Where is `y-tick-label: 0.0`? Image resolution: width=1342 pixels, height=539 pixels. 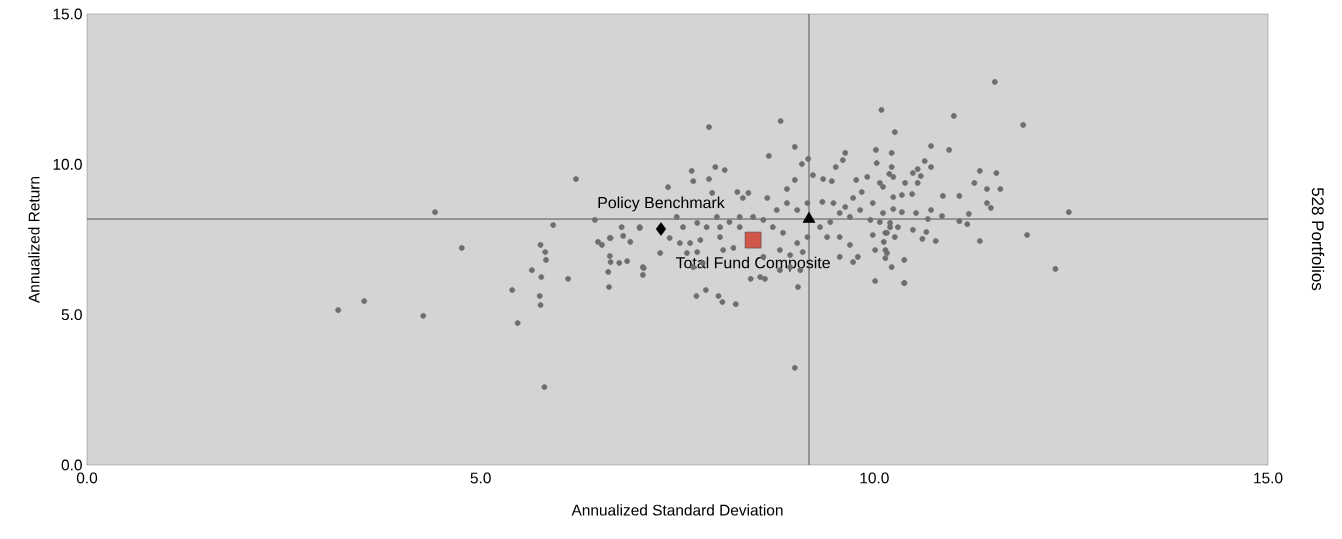
y-tick-label: 0.0 is located at coordinates (71, 465).